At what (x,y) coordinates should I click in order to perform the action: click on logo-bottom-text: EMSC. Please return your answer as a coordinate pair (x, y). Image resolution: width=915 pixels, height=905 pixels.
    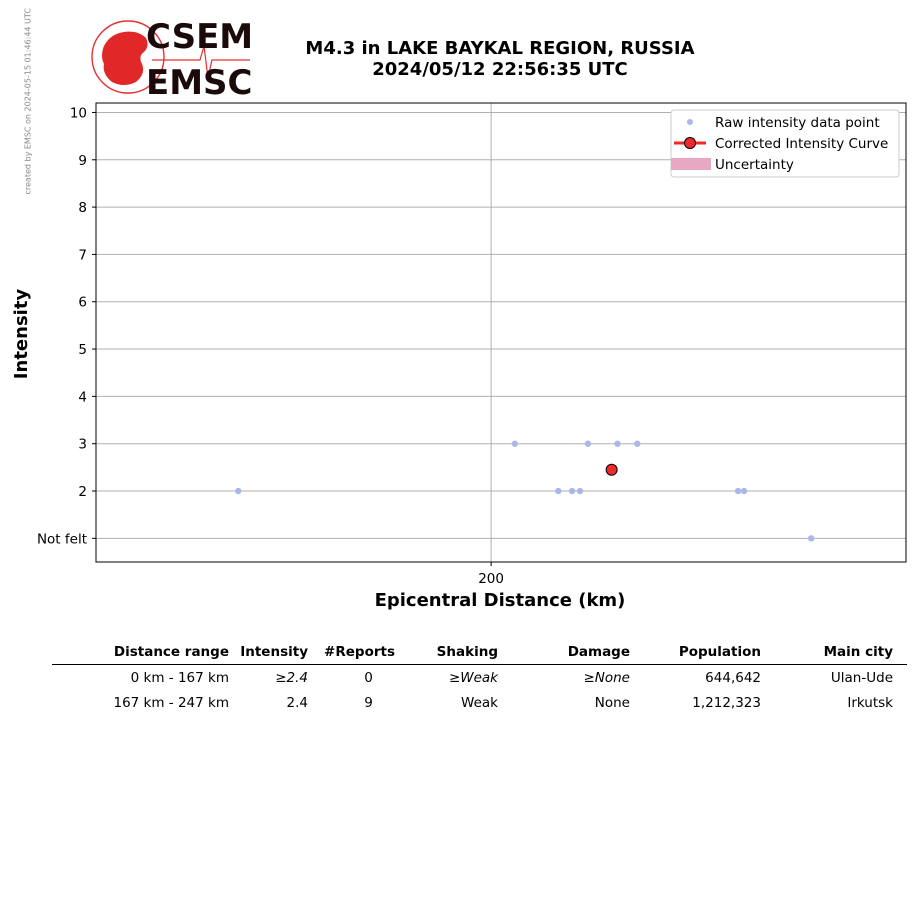
    Looking at the image, I should click on (199, 80).